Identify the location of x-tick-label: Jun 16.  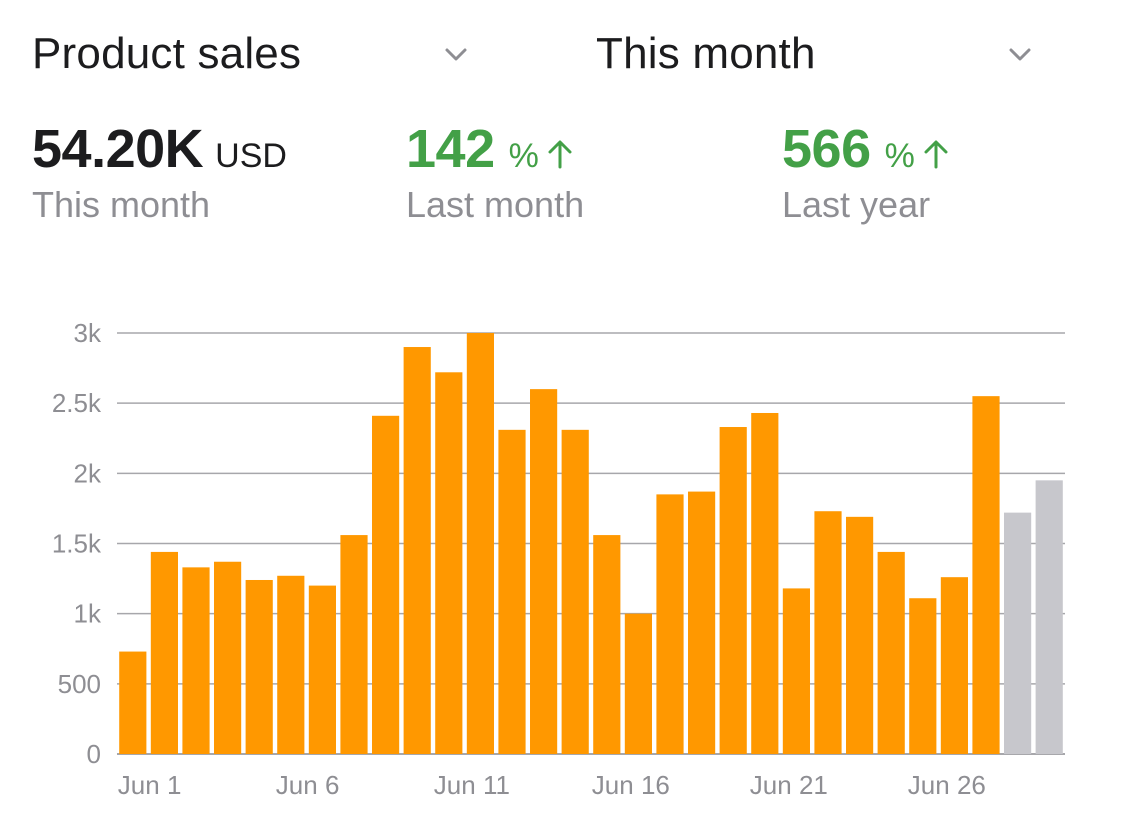
(631, 785).